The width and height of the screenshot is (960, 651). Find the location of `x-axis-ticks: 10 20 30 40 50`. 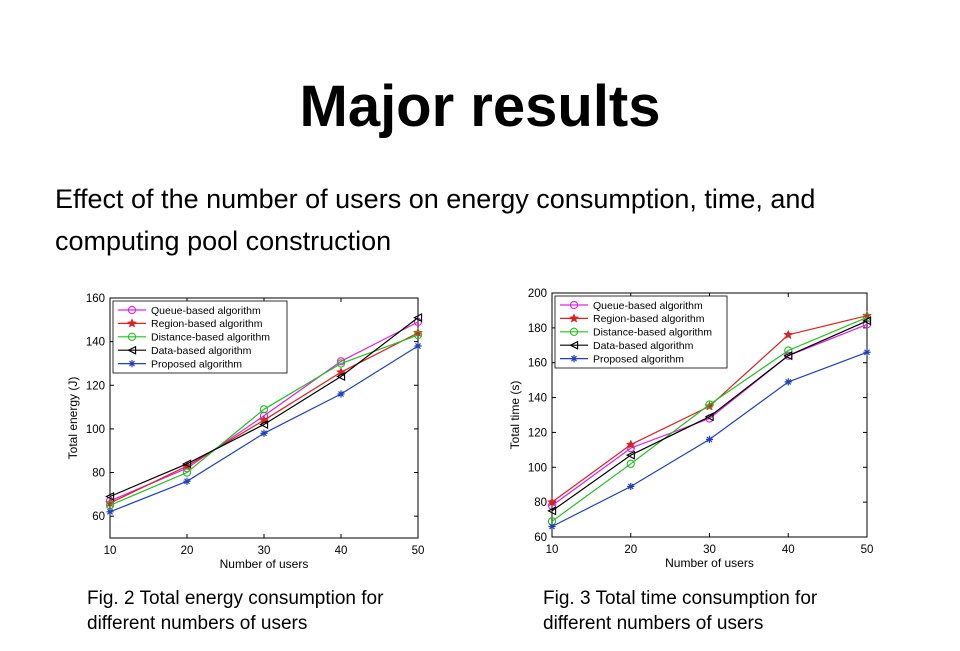

x-axis-ticks: 10 20 30 40 50 is located at coordinates (264, 427).